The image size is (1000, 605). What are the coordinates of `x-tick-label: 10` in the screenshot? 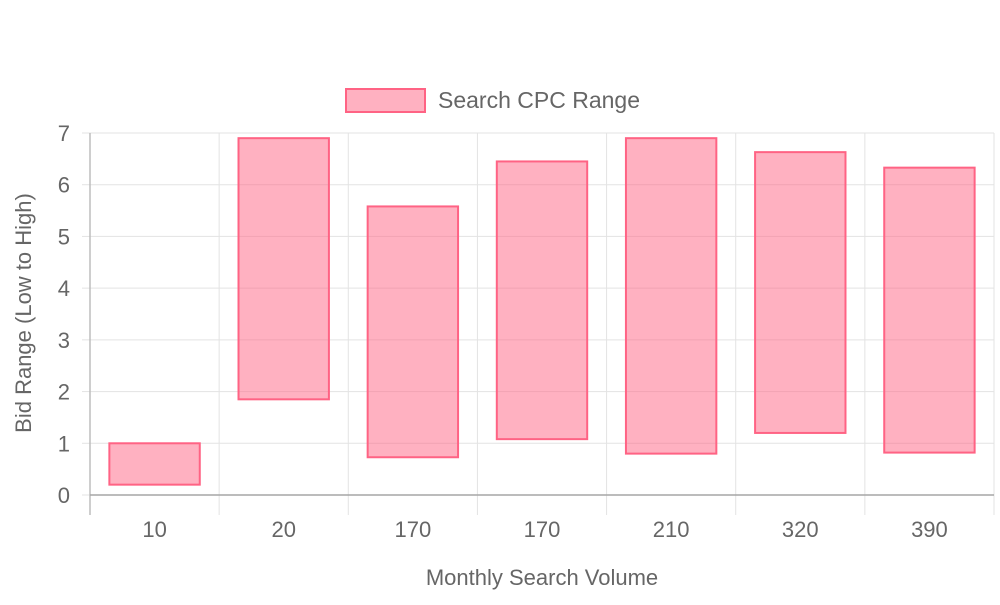 It's located at (154, 529).